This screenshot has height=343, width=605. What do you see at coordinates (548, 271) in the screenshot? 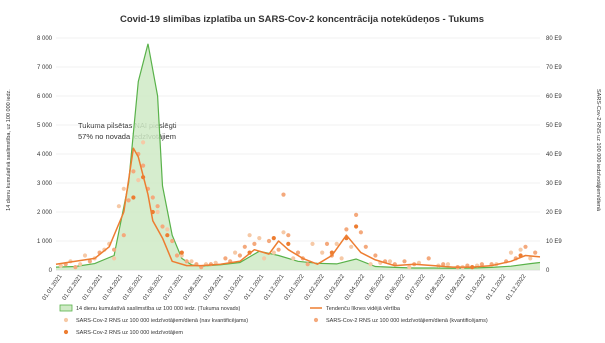
I see `y-tick-right: 0` at bounding box center [548, 271].